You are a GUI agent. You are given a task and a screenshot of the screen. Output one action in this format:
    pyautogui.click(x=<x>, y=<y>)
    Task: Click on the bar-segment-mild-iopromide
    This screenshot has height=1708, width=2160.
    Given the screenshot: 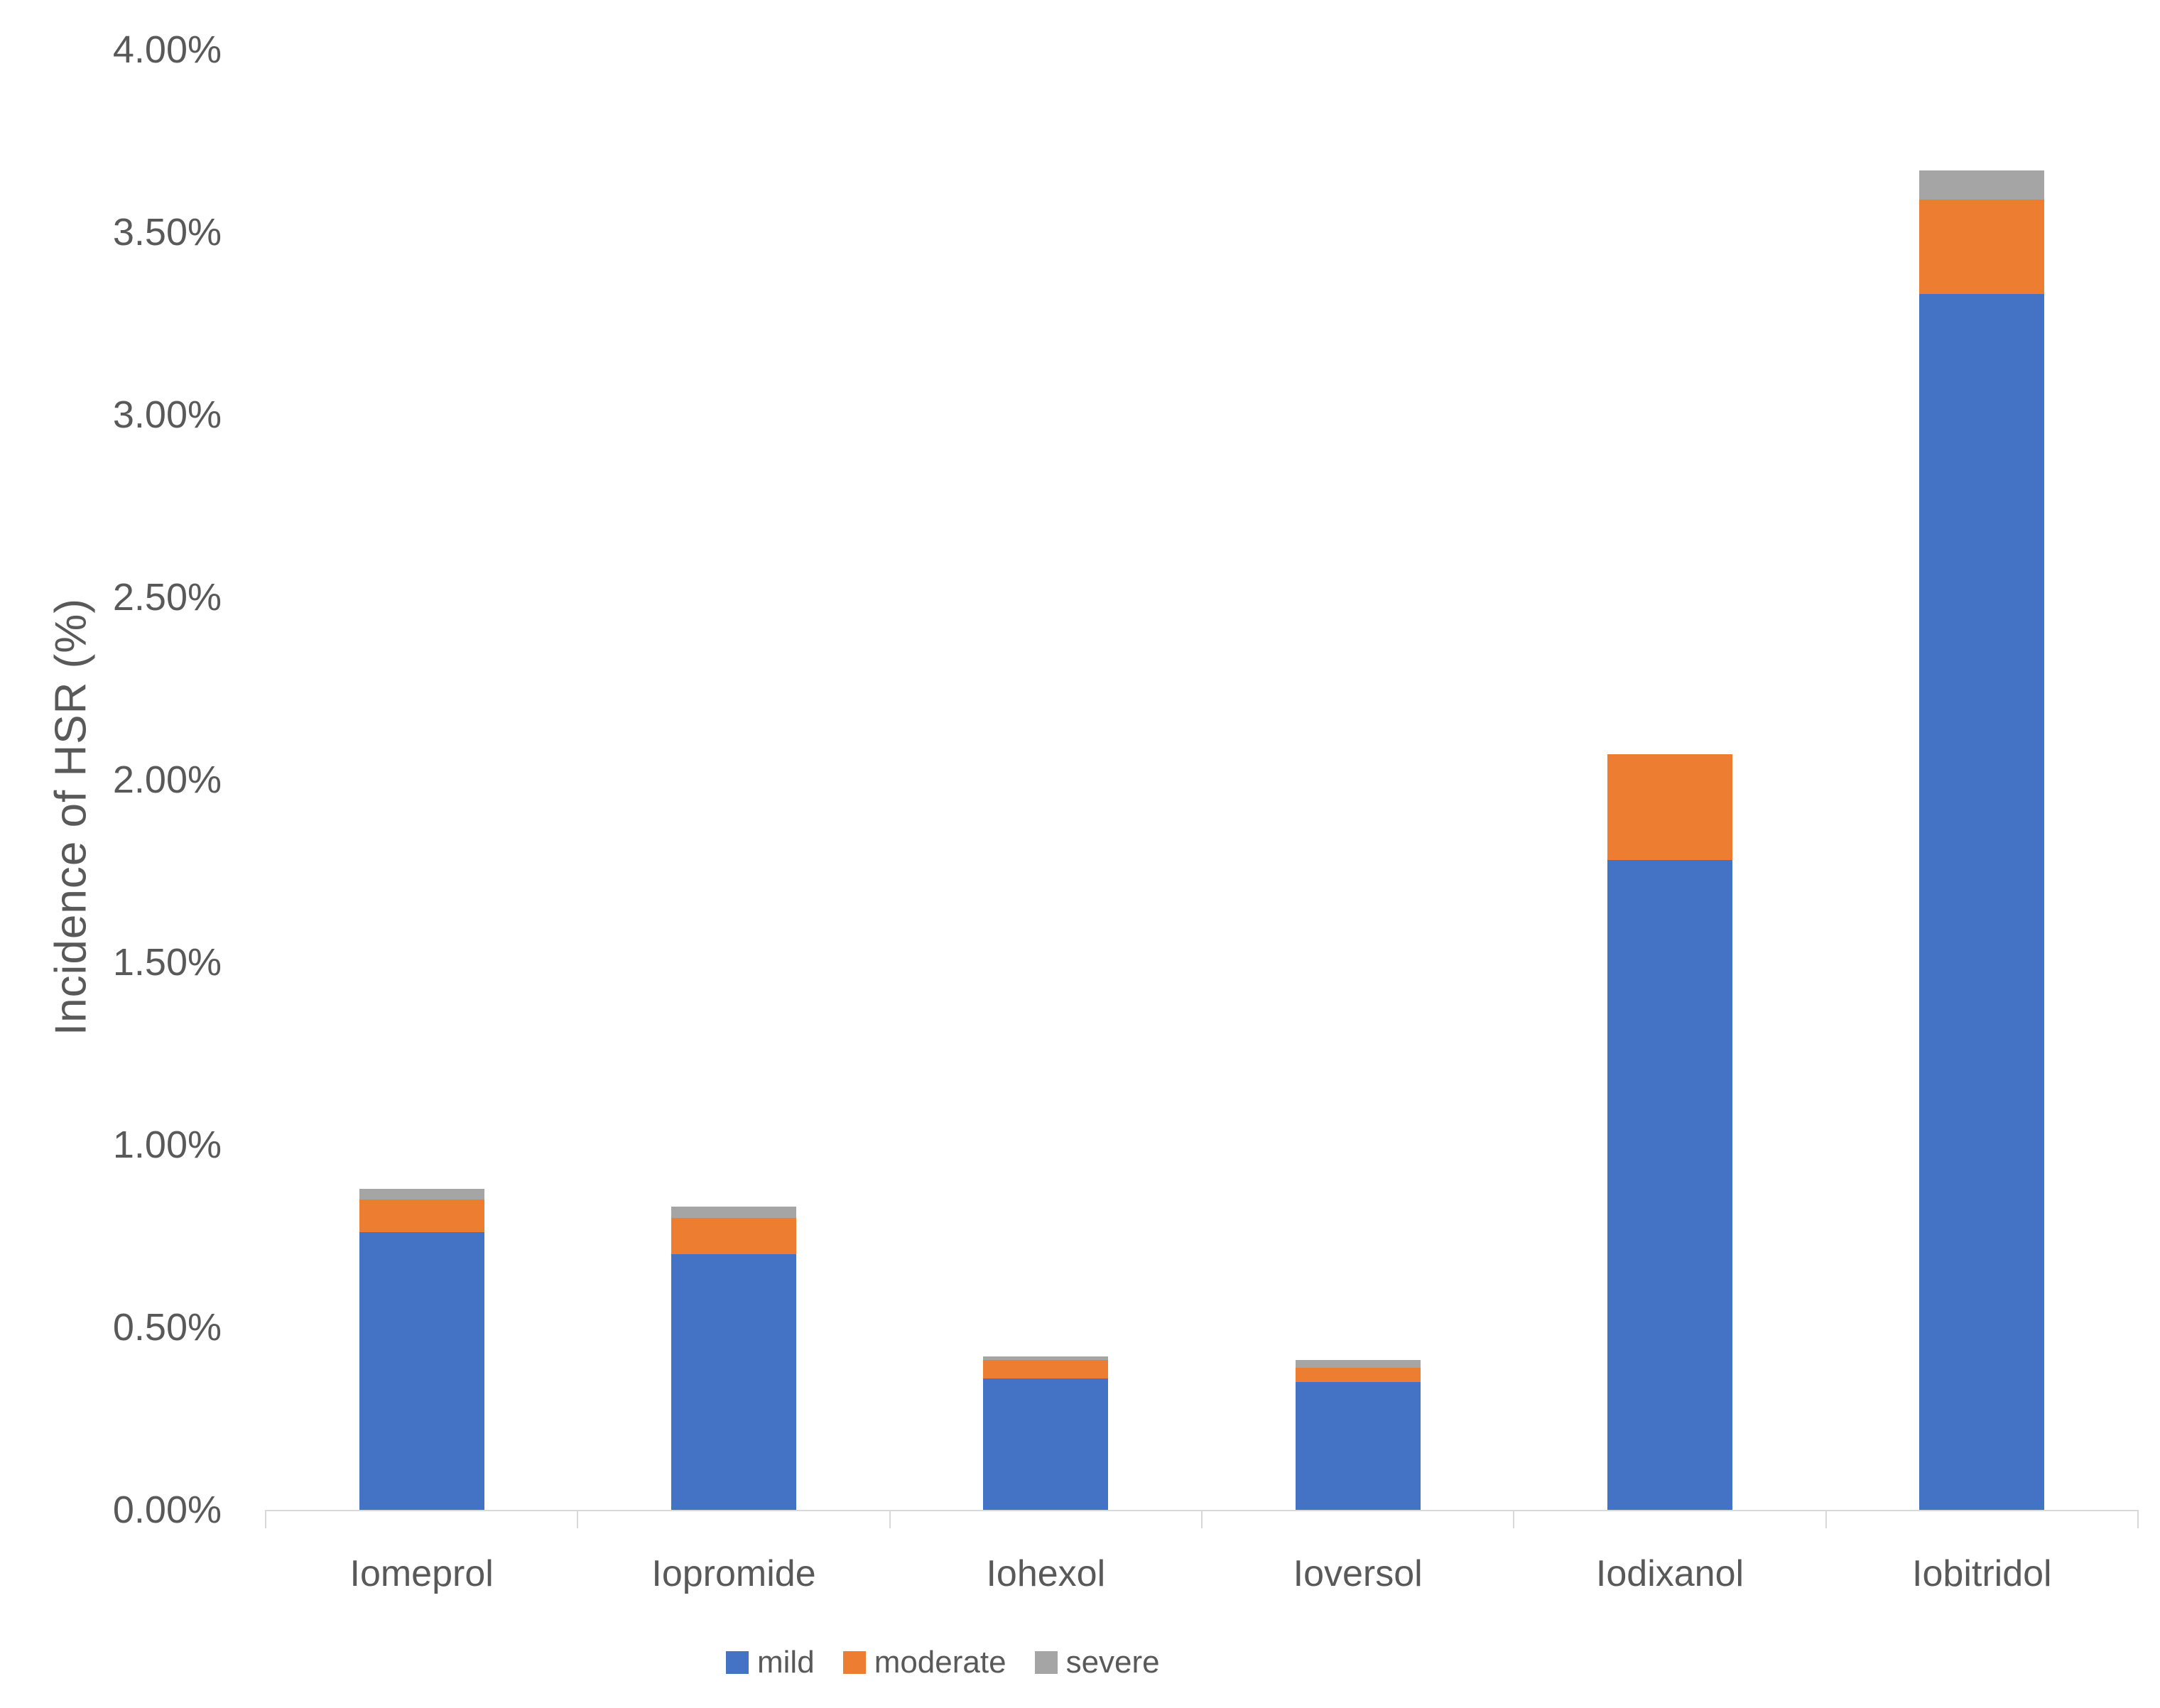 What is the action you would take?
    pyautogui.click(x=733, y=1382)
    